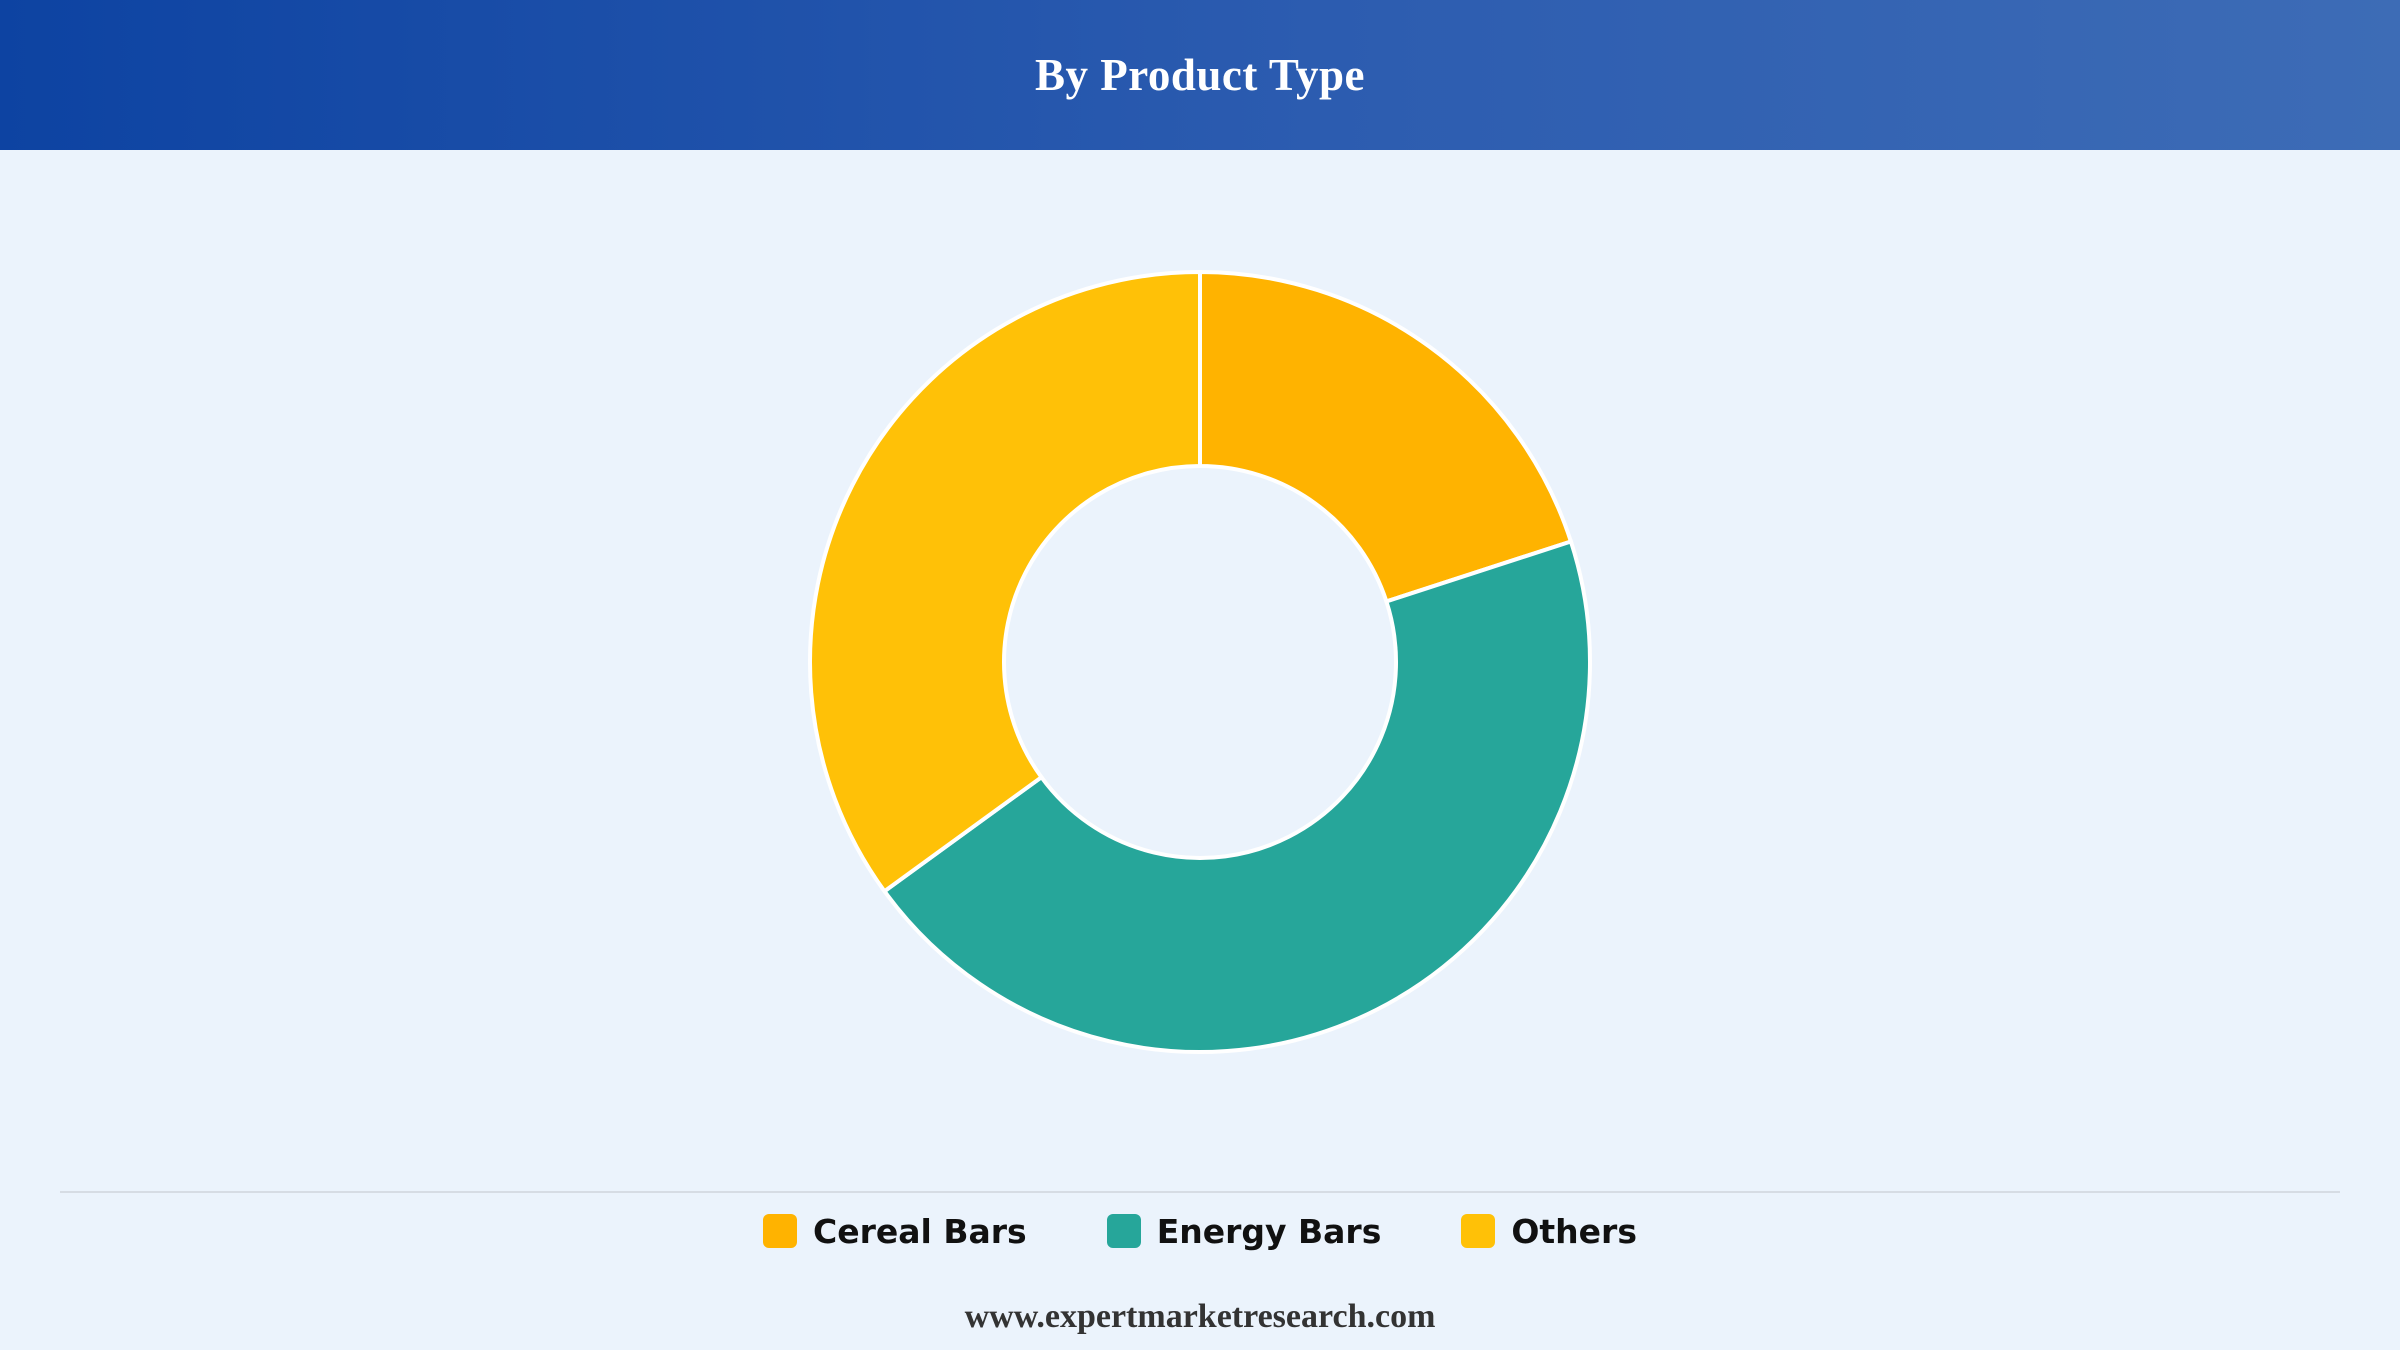 The image size is (2400, 1350). Describe the element at coordinates (1269, 1231) in the screenshot. I see `legend-label: Energy Bars` at that location.